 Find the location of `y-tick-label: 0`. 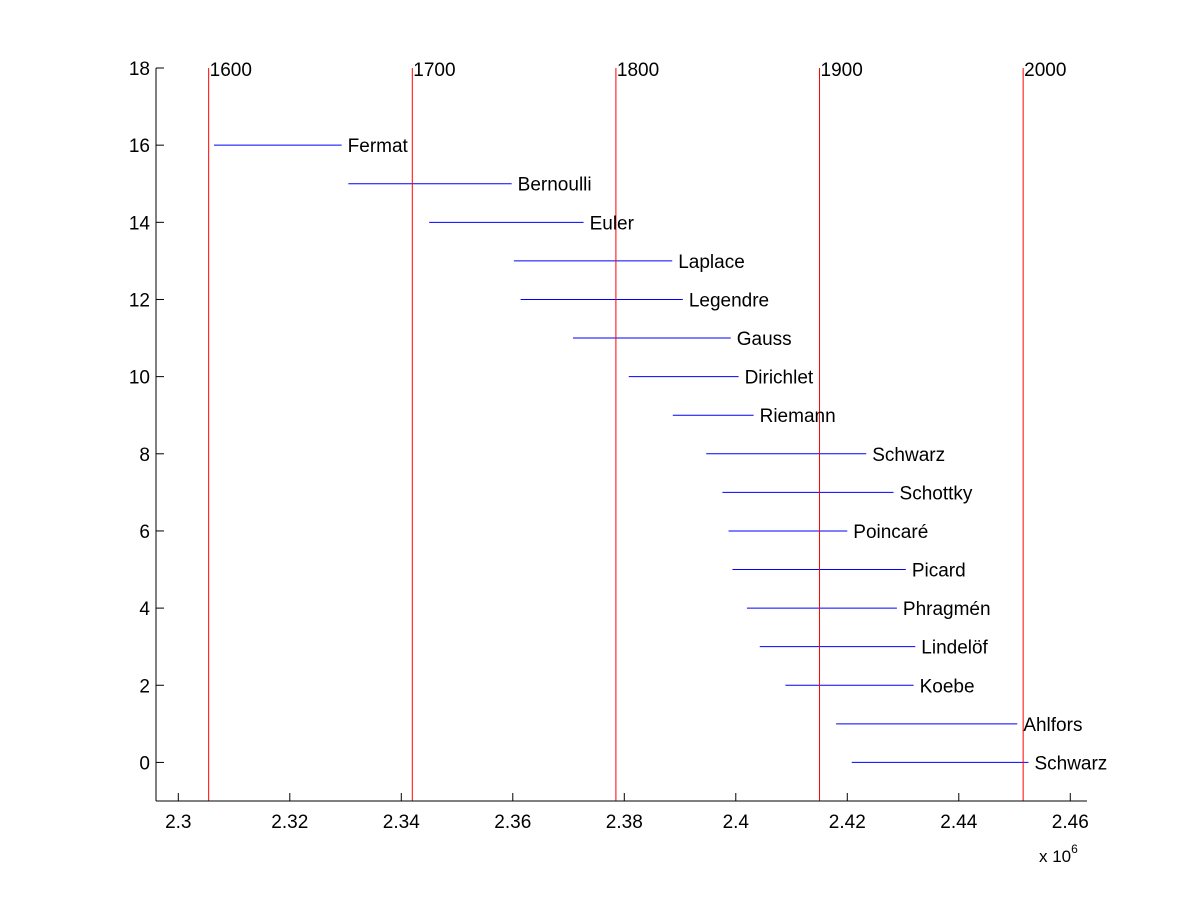

y-tick-label: 0 is located at coordinates (144, 763).